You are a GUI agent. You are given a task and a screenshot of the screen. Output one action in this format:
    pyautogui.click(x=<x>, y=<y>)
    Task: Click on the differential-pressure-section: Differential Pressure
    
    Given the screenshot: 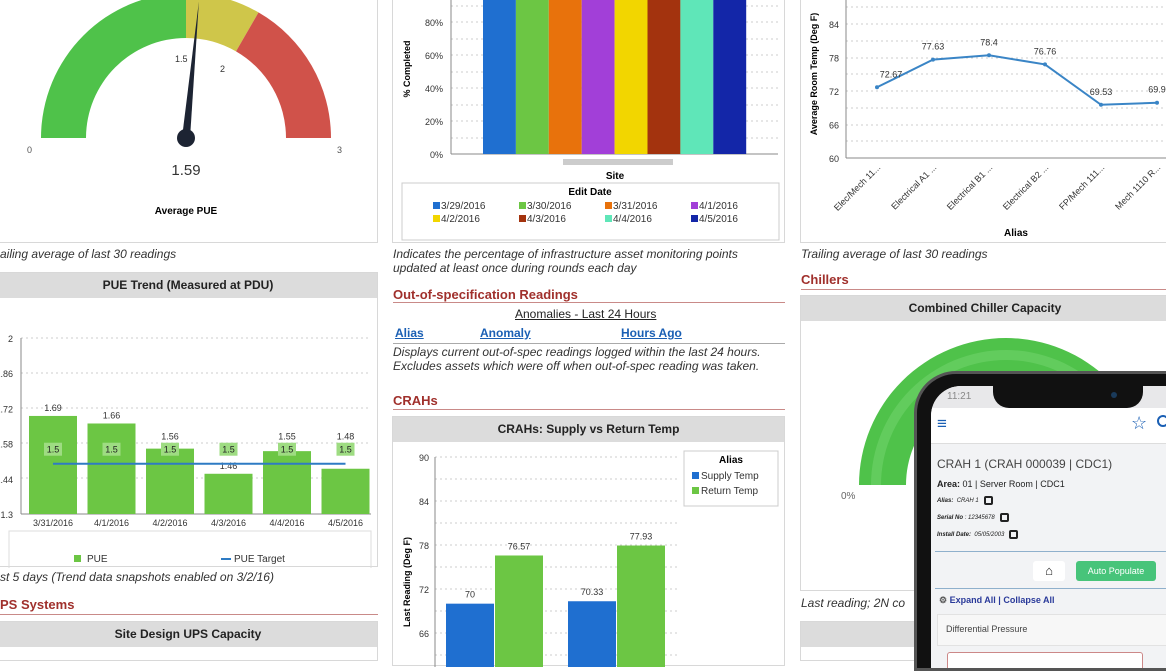 What is the action you would take?
    pyautogui.click(x=1051, y=630)
    